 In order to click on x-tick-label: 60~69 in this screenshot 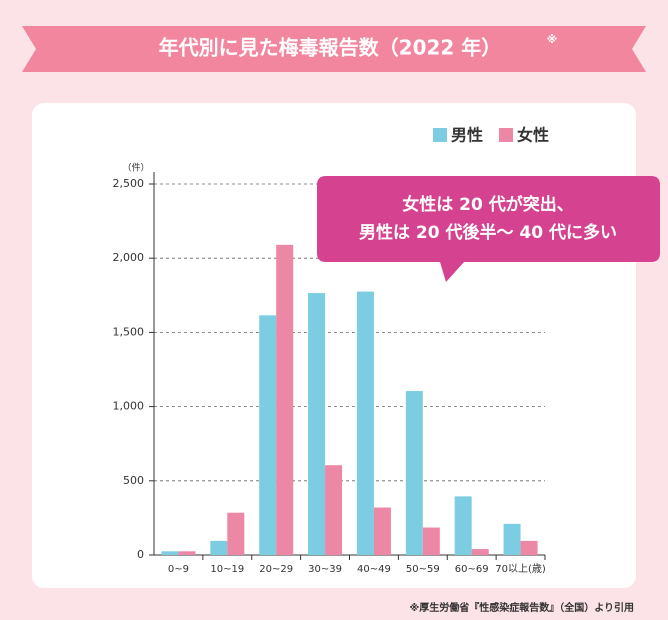, I will do `click(472, 569)`.